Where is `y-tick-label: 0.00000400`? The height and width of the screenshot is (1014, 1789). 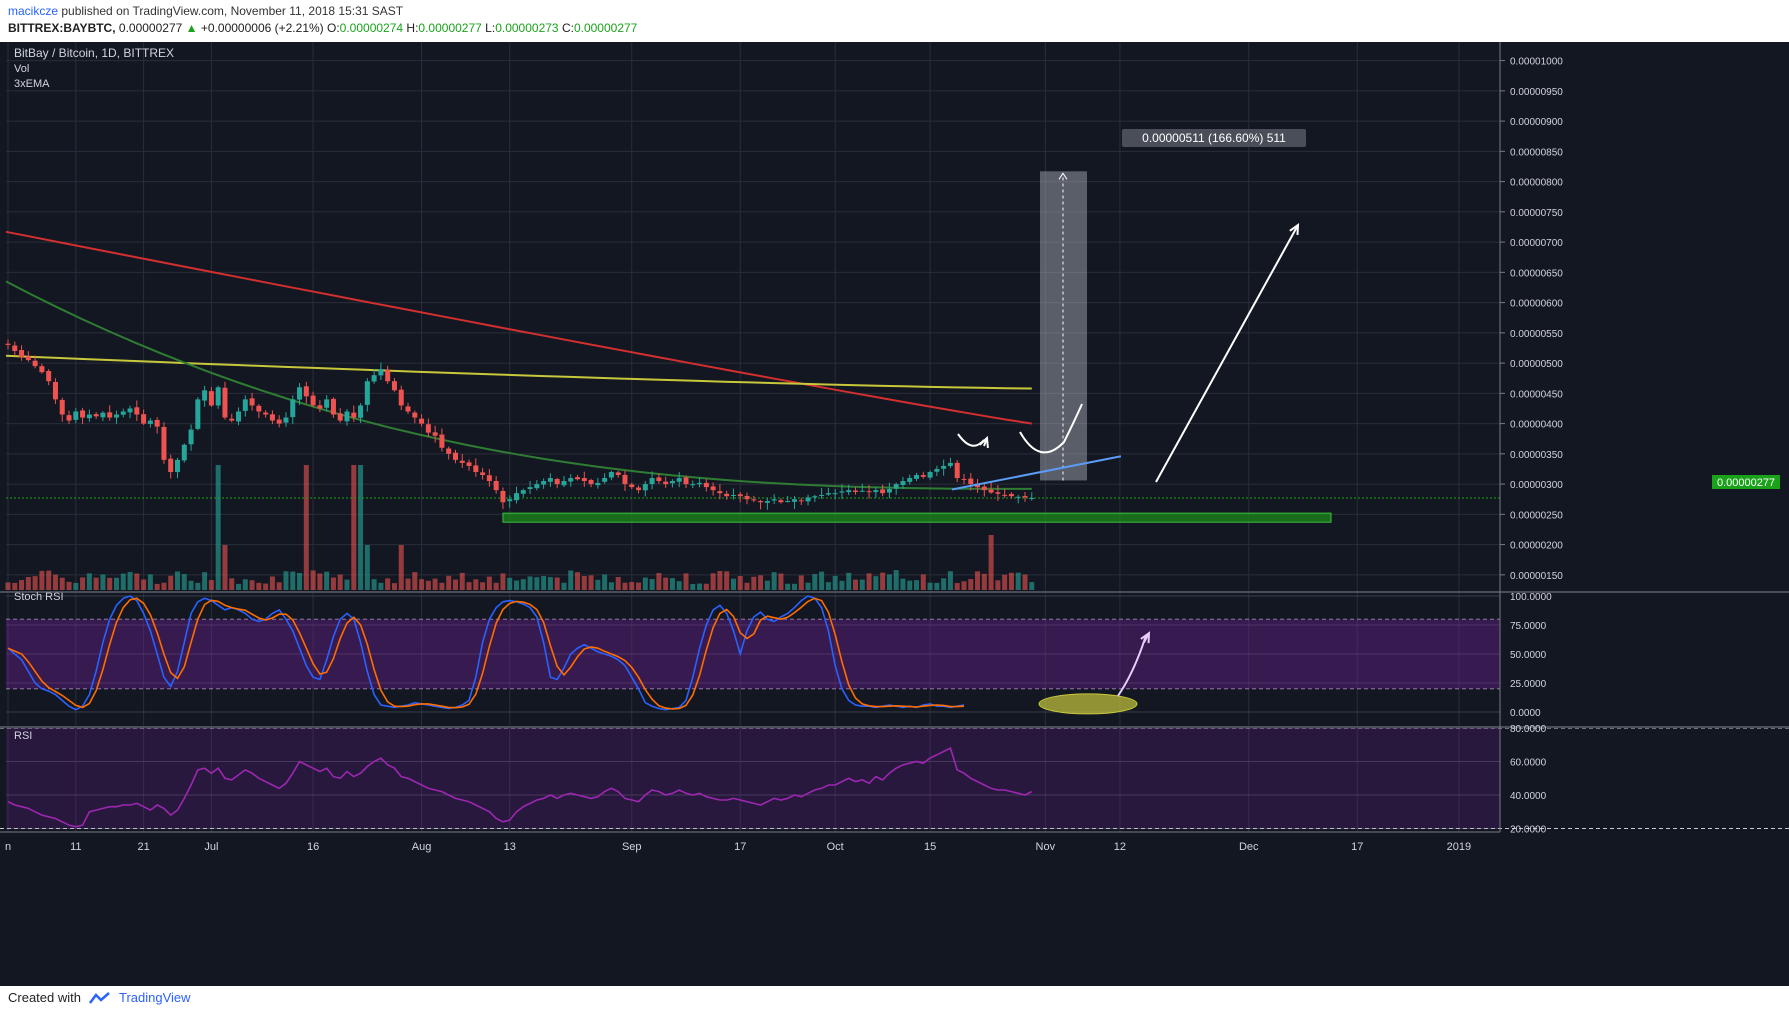 y-tick-label: 0.00000400 is located at coordinates (1536, 425).